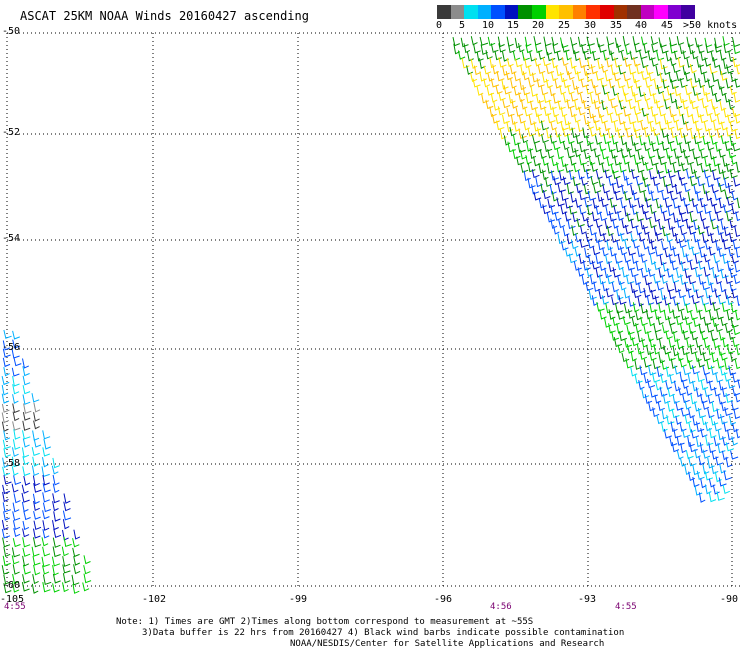  I want to click on scale-label-35: 35, so click(616, 25).